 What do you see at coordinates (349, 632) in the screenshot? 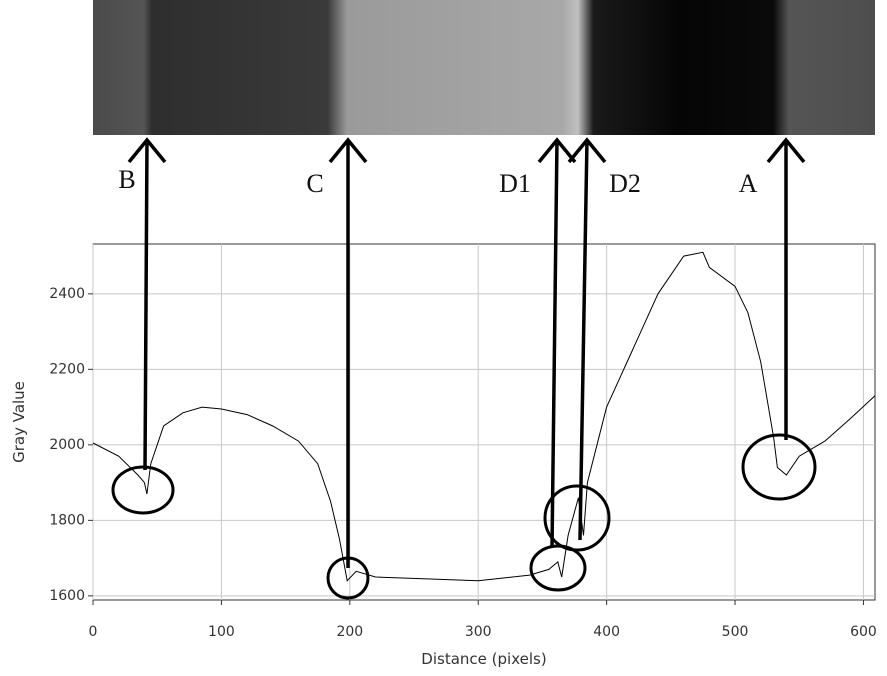
I see `x-tick-label: 200` at bounding box center [349, 632].